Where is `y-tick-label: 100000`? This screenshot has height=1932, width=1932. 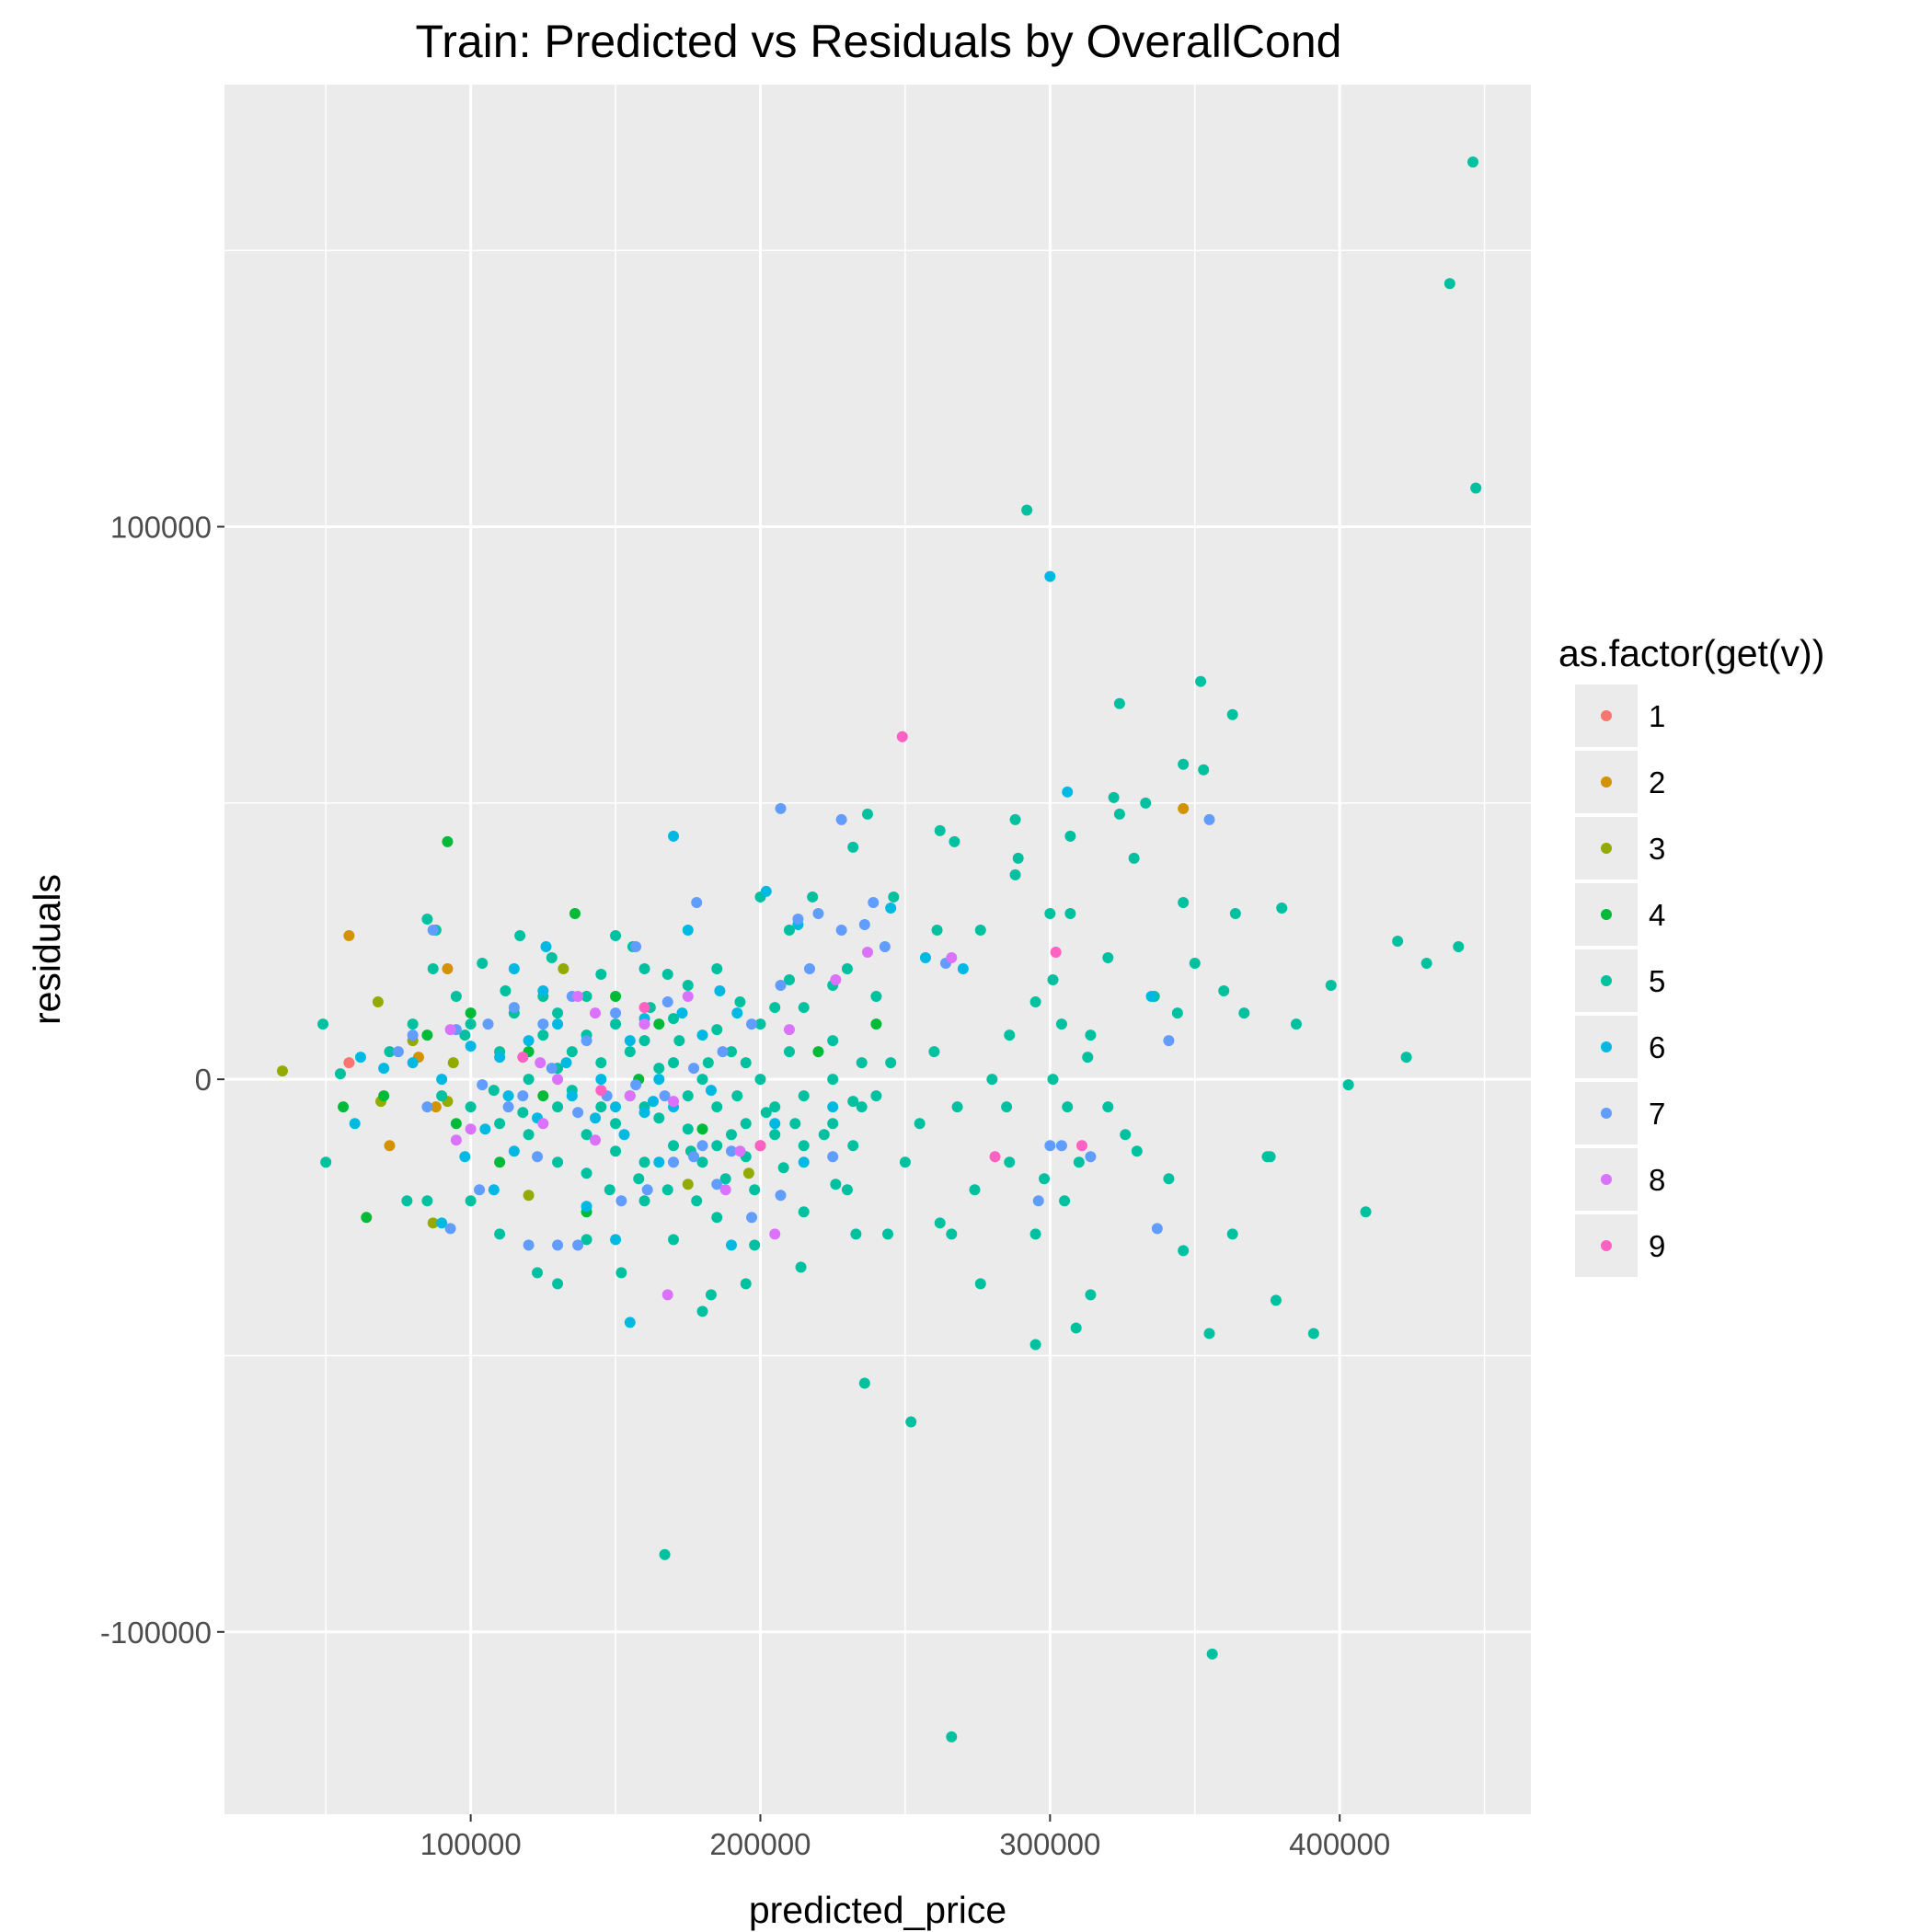 y-tick-label: 100000 is located at coordinates (161, 528).